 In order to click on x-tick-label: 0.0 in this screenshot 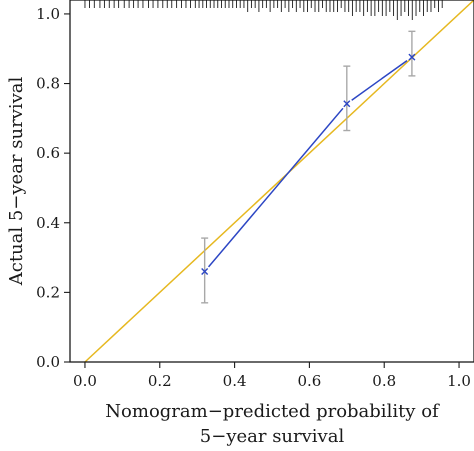, I will do `click(85, 381)`.